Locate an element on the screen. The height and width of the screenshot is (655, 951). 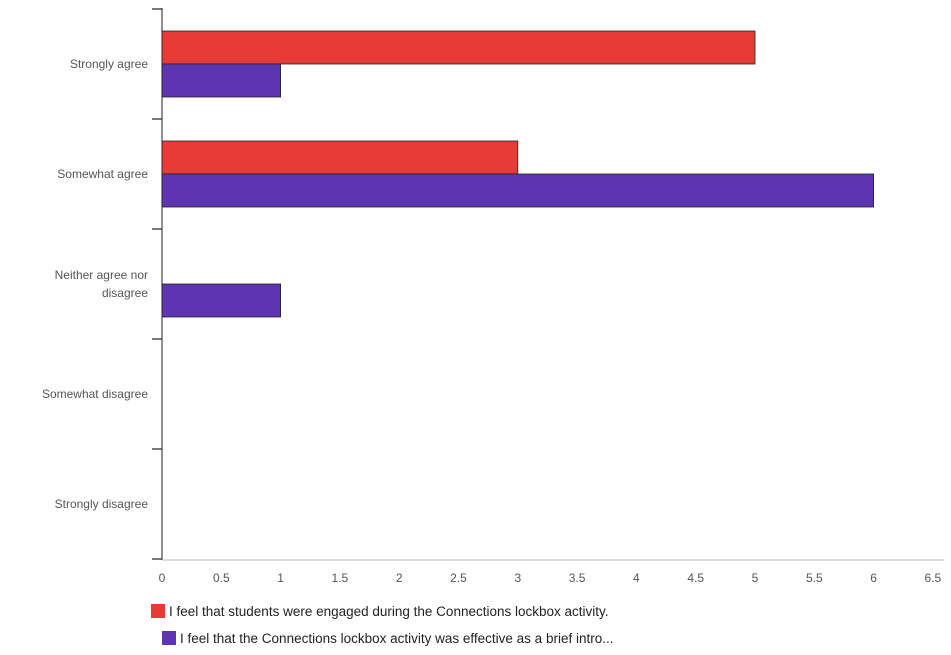
x-tick-labels: 0 0.5 1 1.5 2 2.5 3 3.5 4 4.5 5 5.5 6 6.5 is located at coordinates (550, 578).